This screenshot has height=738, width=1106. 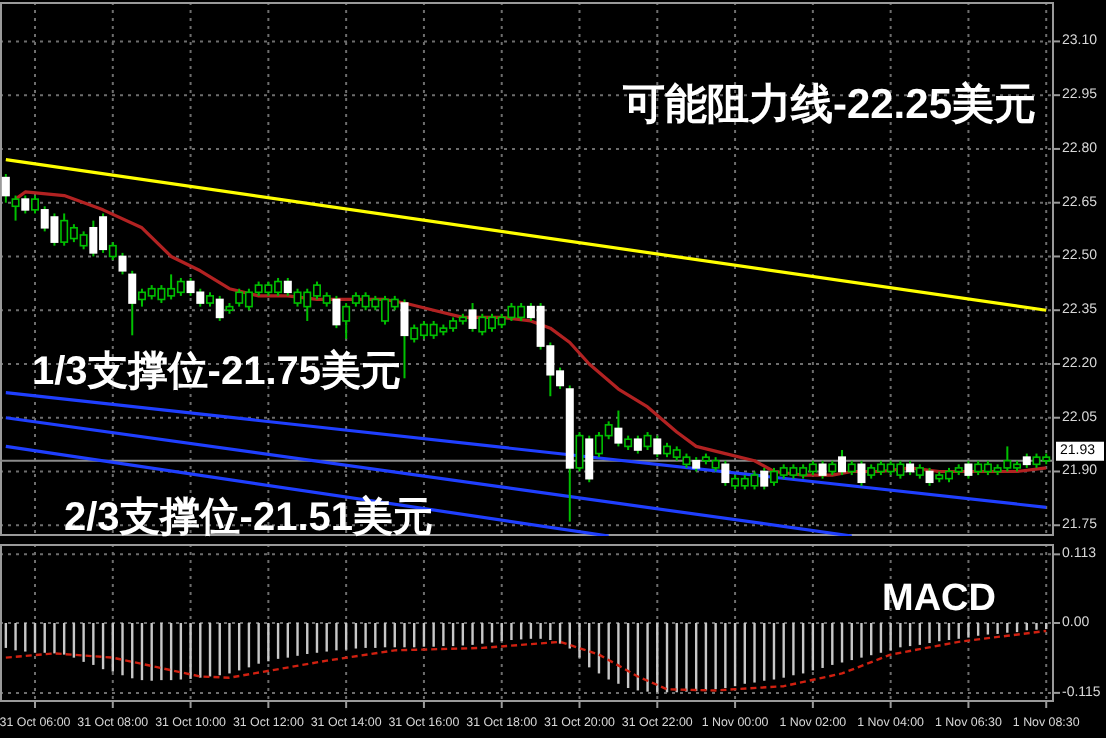 What do you see at coordinates (526, 660) in the screenshot?
I see `line-series` at bounding box center [526, 660].